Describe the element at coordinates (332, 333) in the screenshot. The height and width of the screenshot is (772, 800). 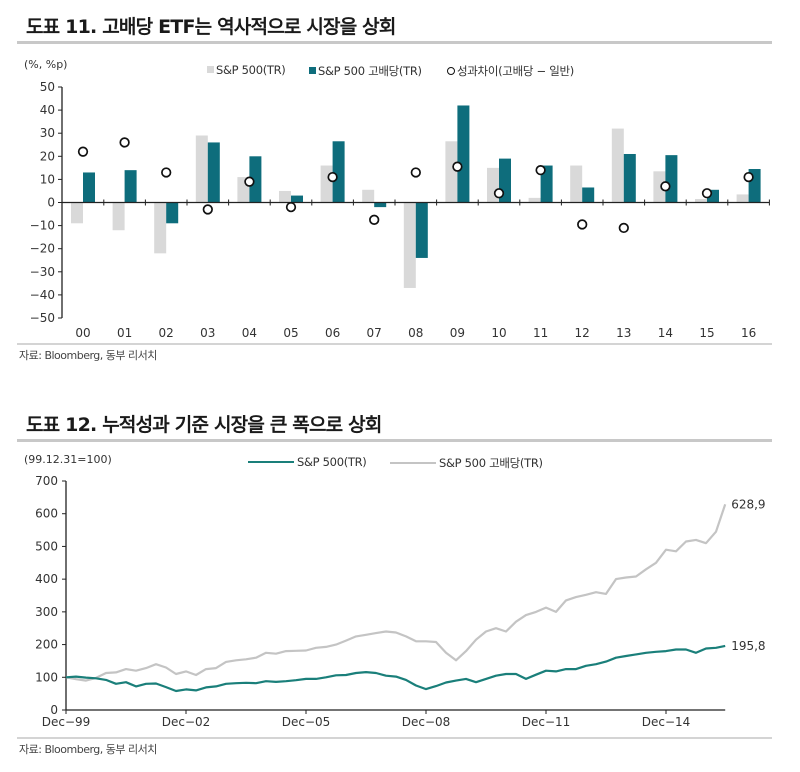
I see `x-tick-label: 06` at that location.